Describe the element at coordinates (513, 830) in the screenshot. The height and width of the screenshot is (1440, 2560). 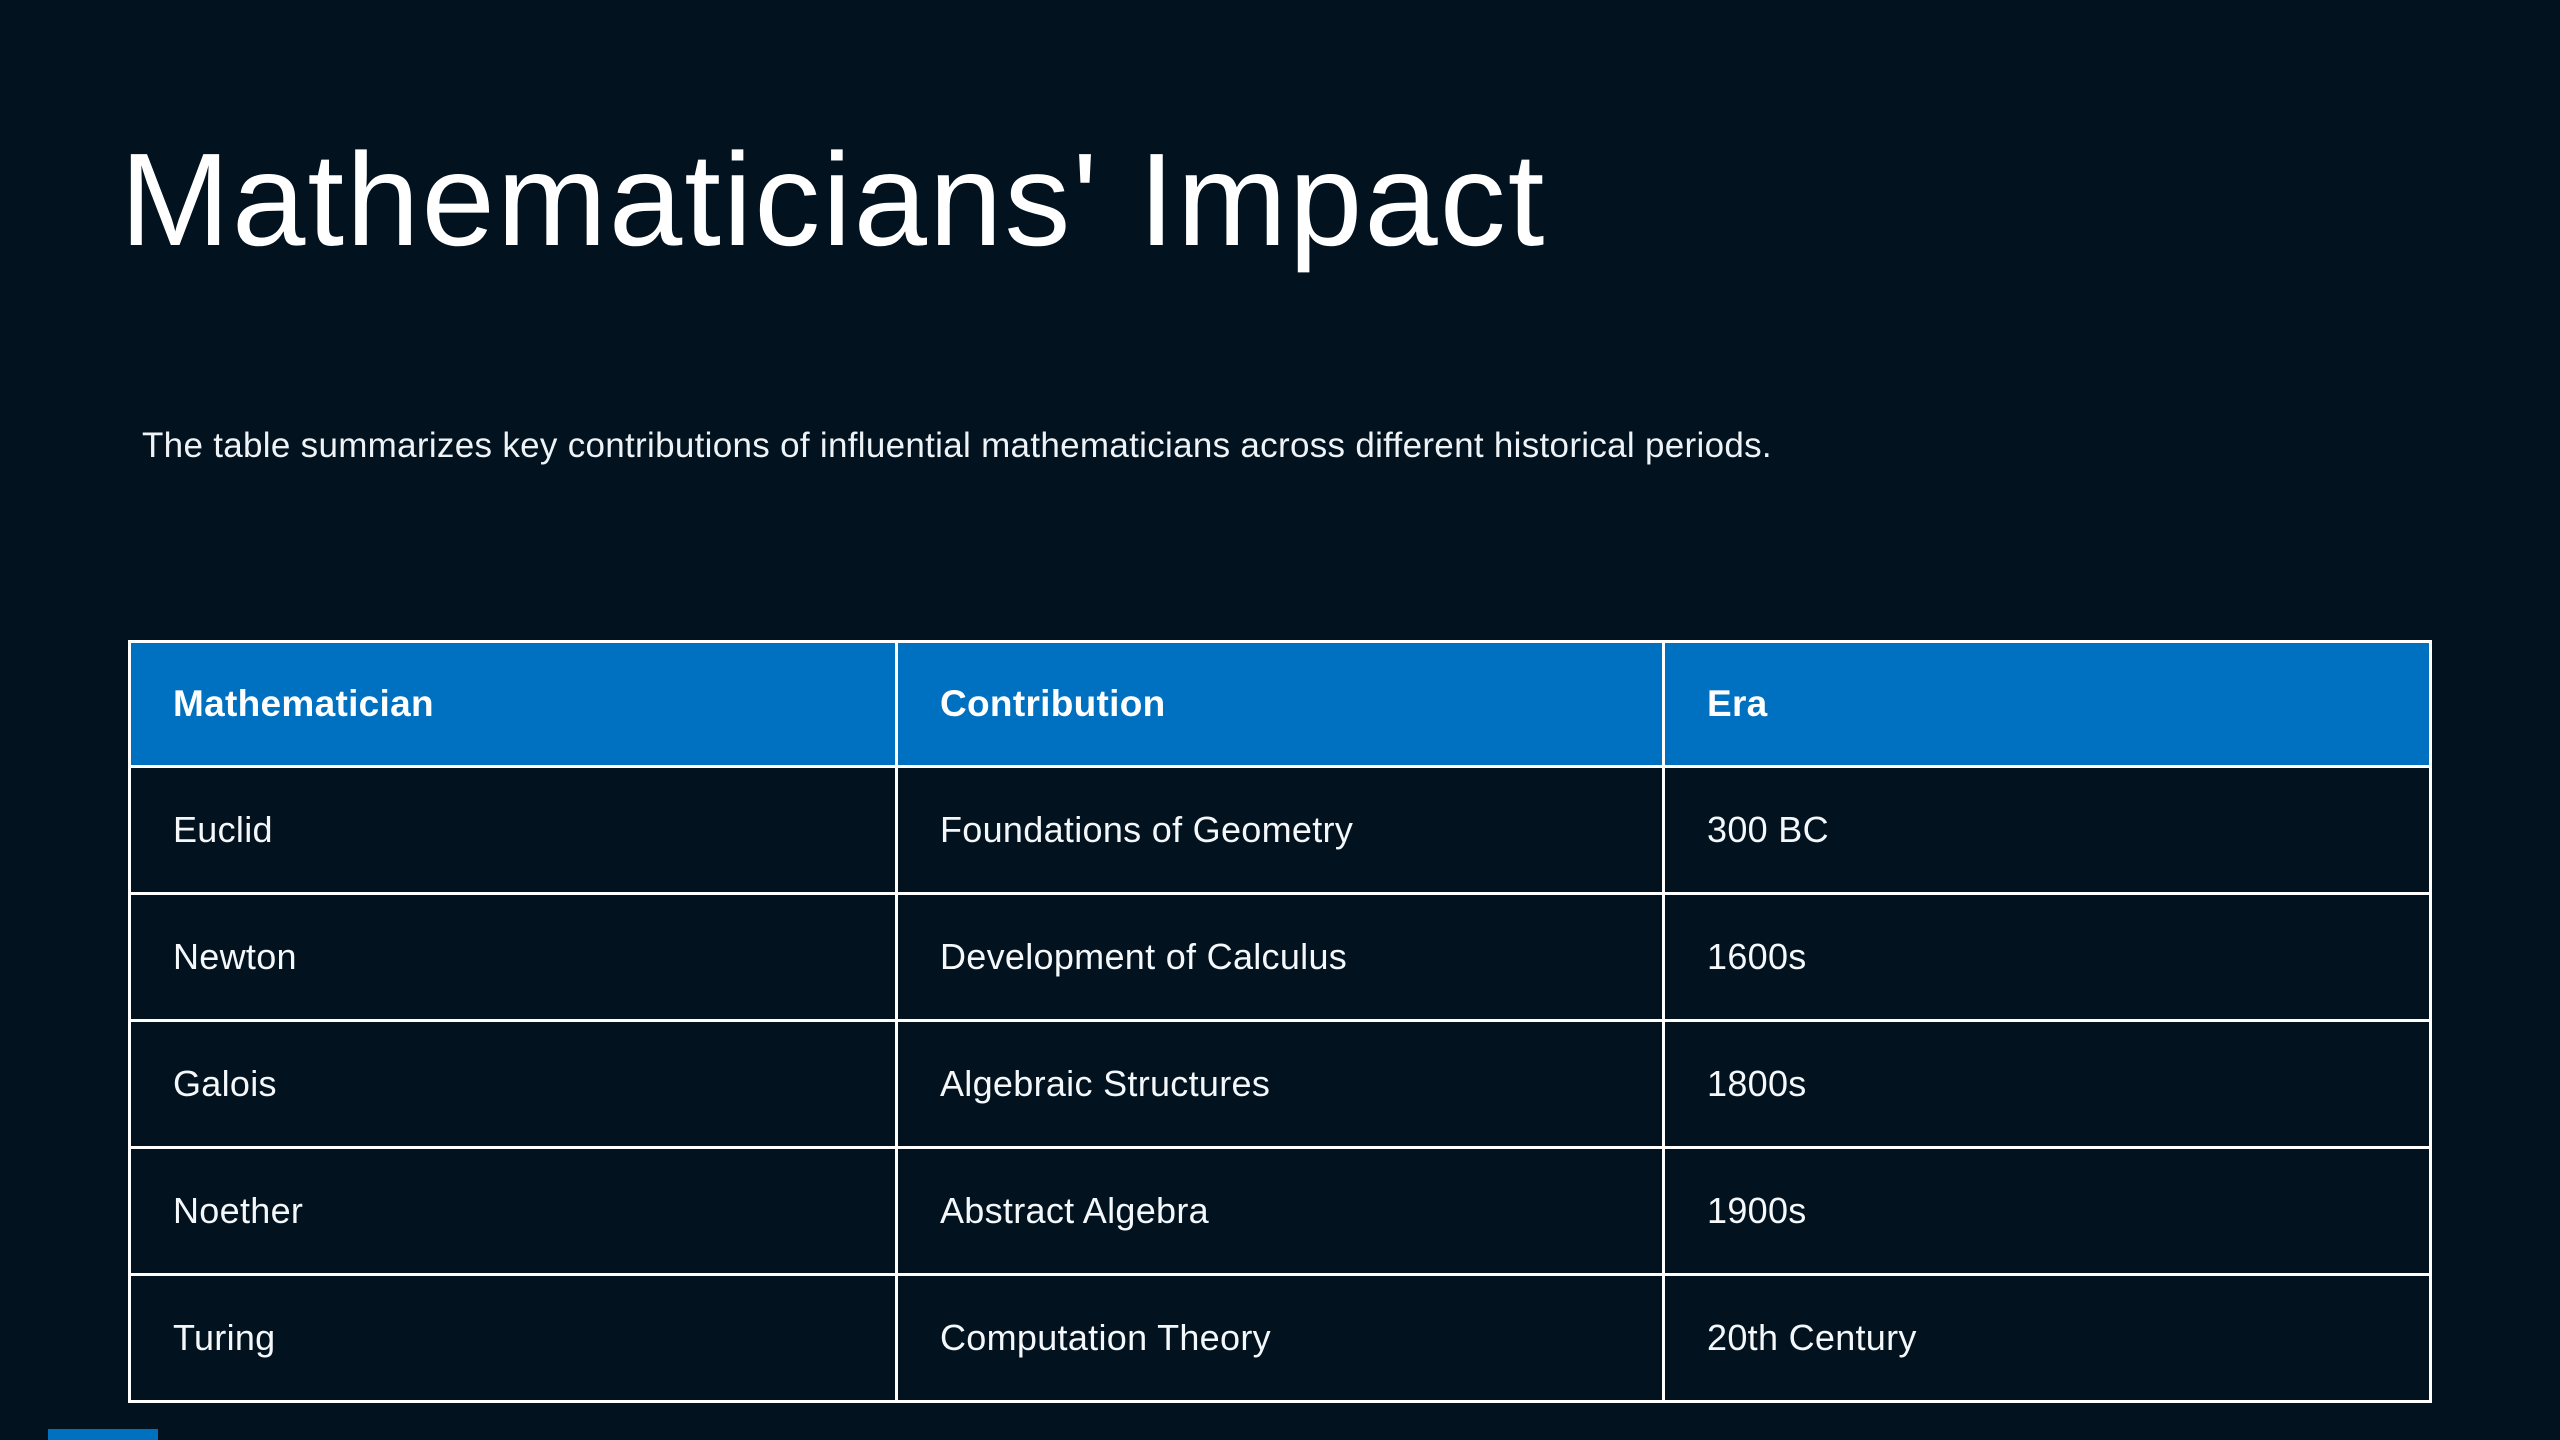
I see `cell-mathematician: Euclid` at that location.